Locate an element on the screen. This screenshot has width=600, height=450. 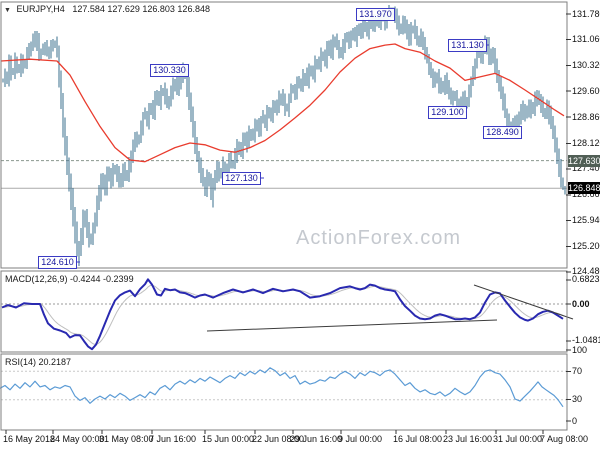
price-annotation: 129.100 is located at coordinates (447, 112).